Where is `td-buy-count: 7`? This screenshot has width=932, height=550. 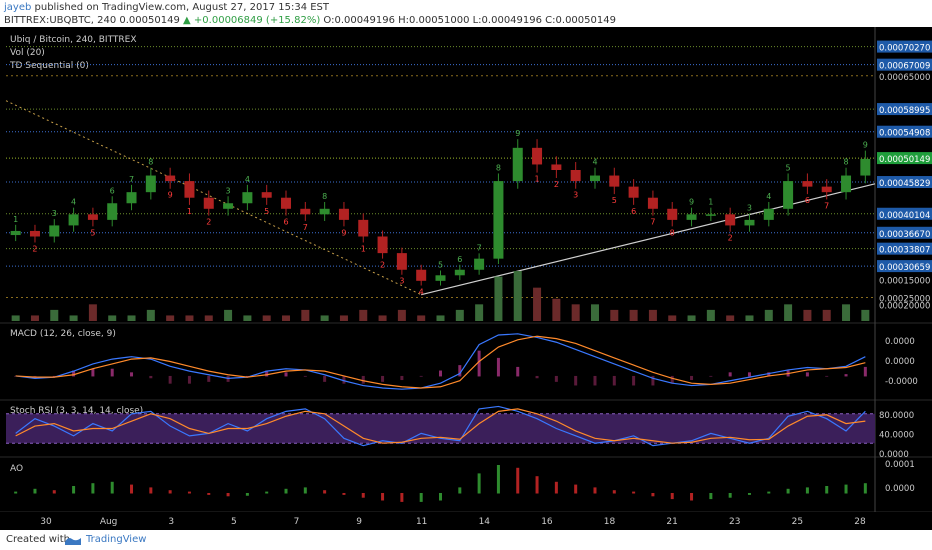
td-buy-count: 7 is located at coordinates (652, 222).